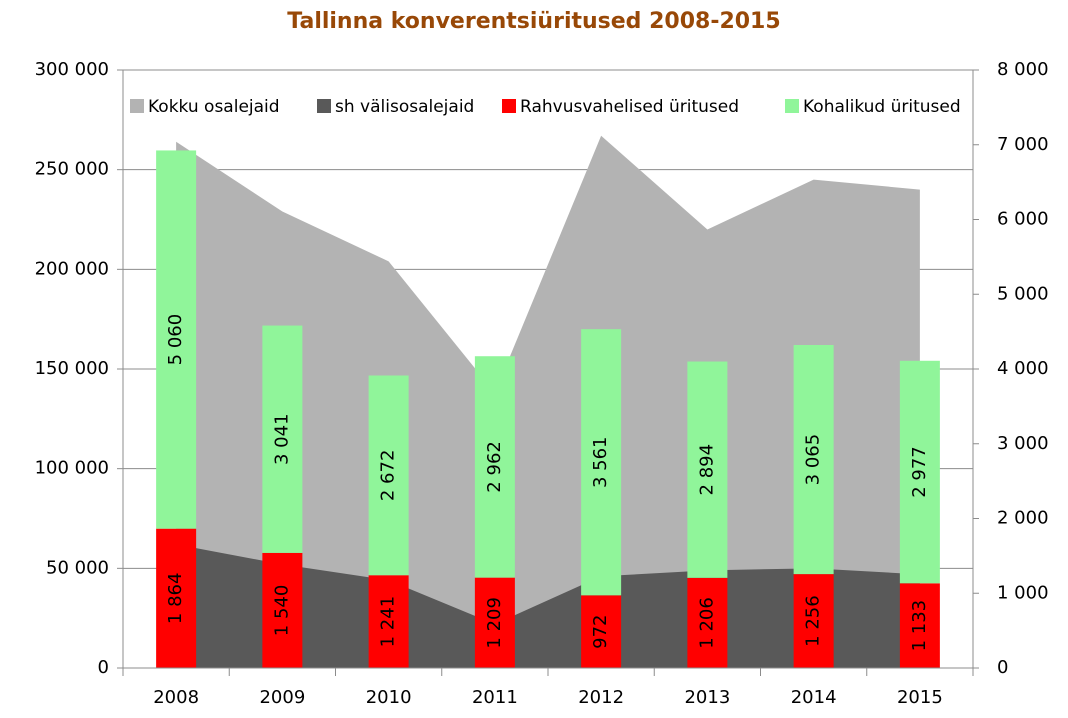 The width and height of the screenshot is (1068, 718). I want to click on data-label: 3 561, so click(600, 462).